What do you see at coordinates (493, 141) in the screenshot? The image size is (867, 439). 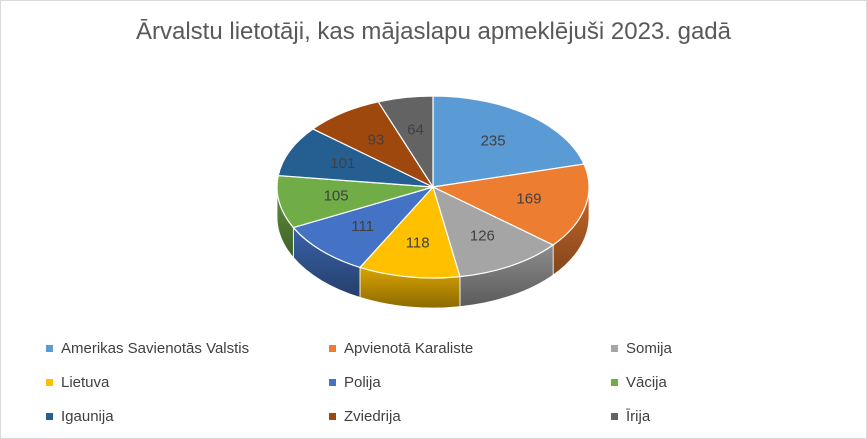 I see `data-label: 235` at bounding box center [493, 141].